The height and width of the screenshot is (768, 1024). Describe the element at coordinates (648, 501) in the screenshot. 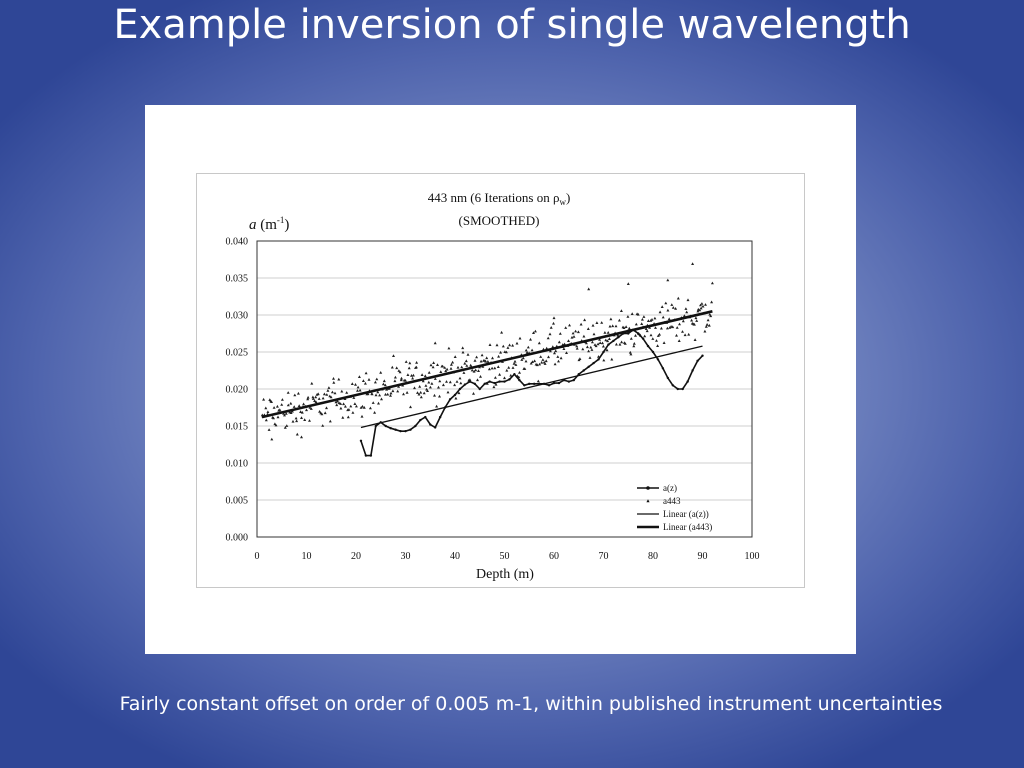

I see `legend-marker-a443` at that location.